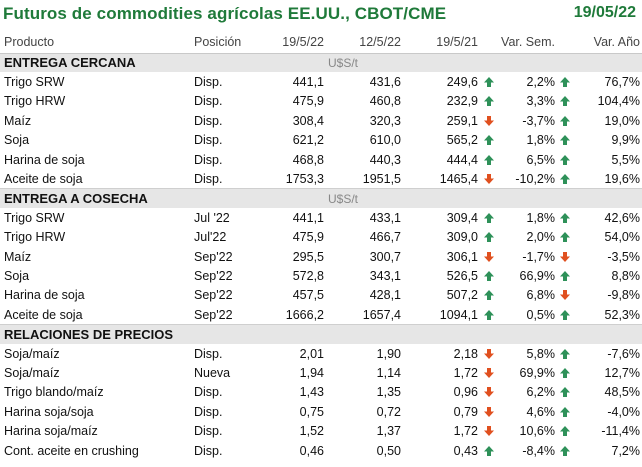 The image size is (642, 467). Describe the element at coordinates (381, 178) in the screenshot. I see `value-c2-cell: 1951,5` at that location.